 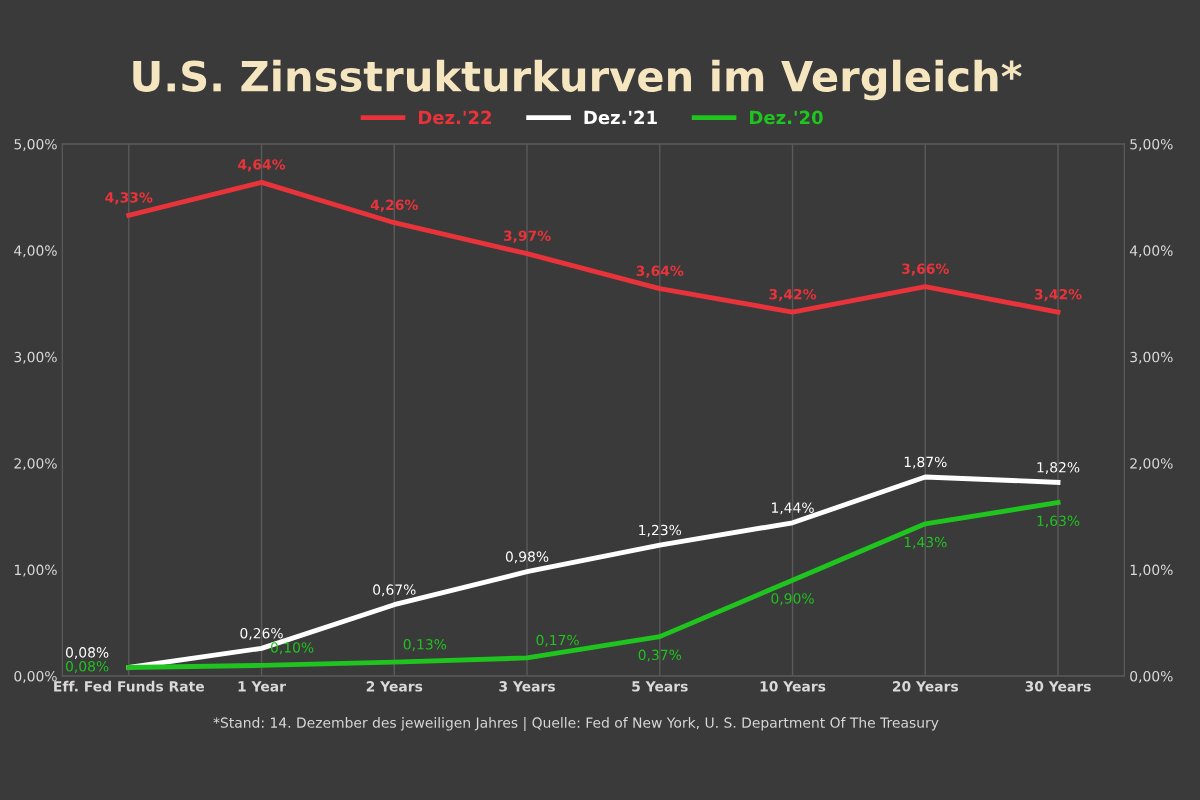 What do you see at coordinates (35, 251) in the screenshot?
I see `y-tick-label: 4,00%` at bounding box center [35, 251].